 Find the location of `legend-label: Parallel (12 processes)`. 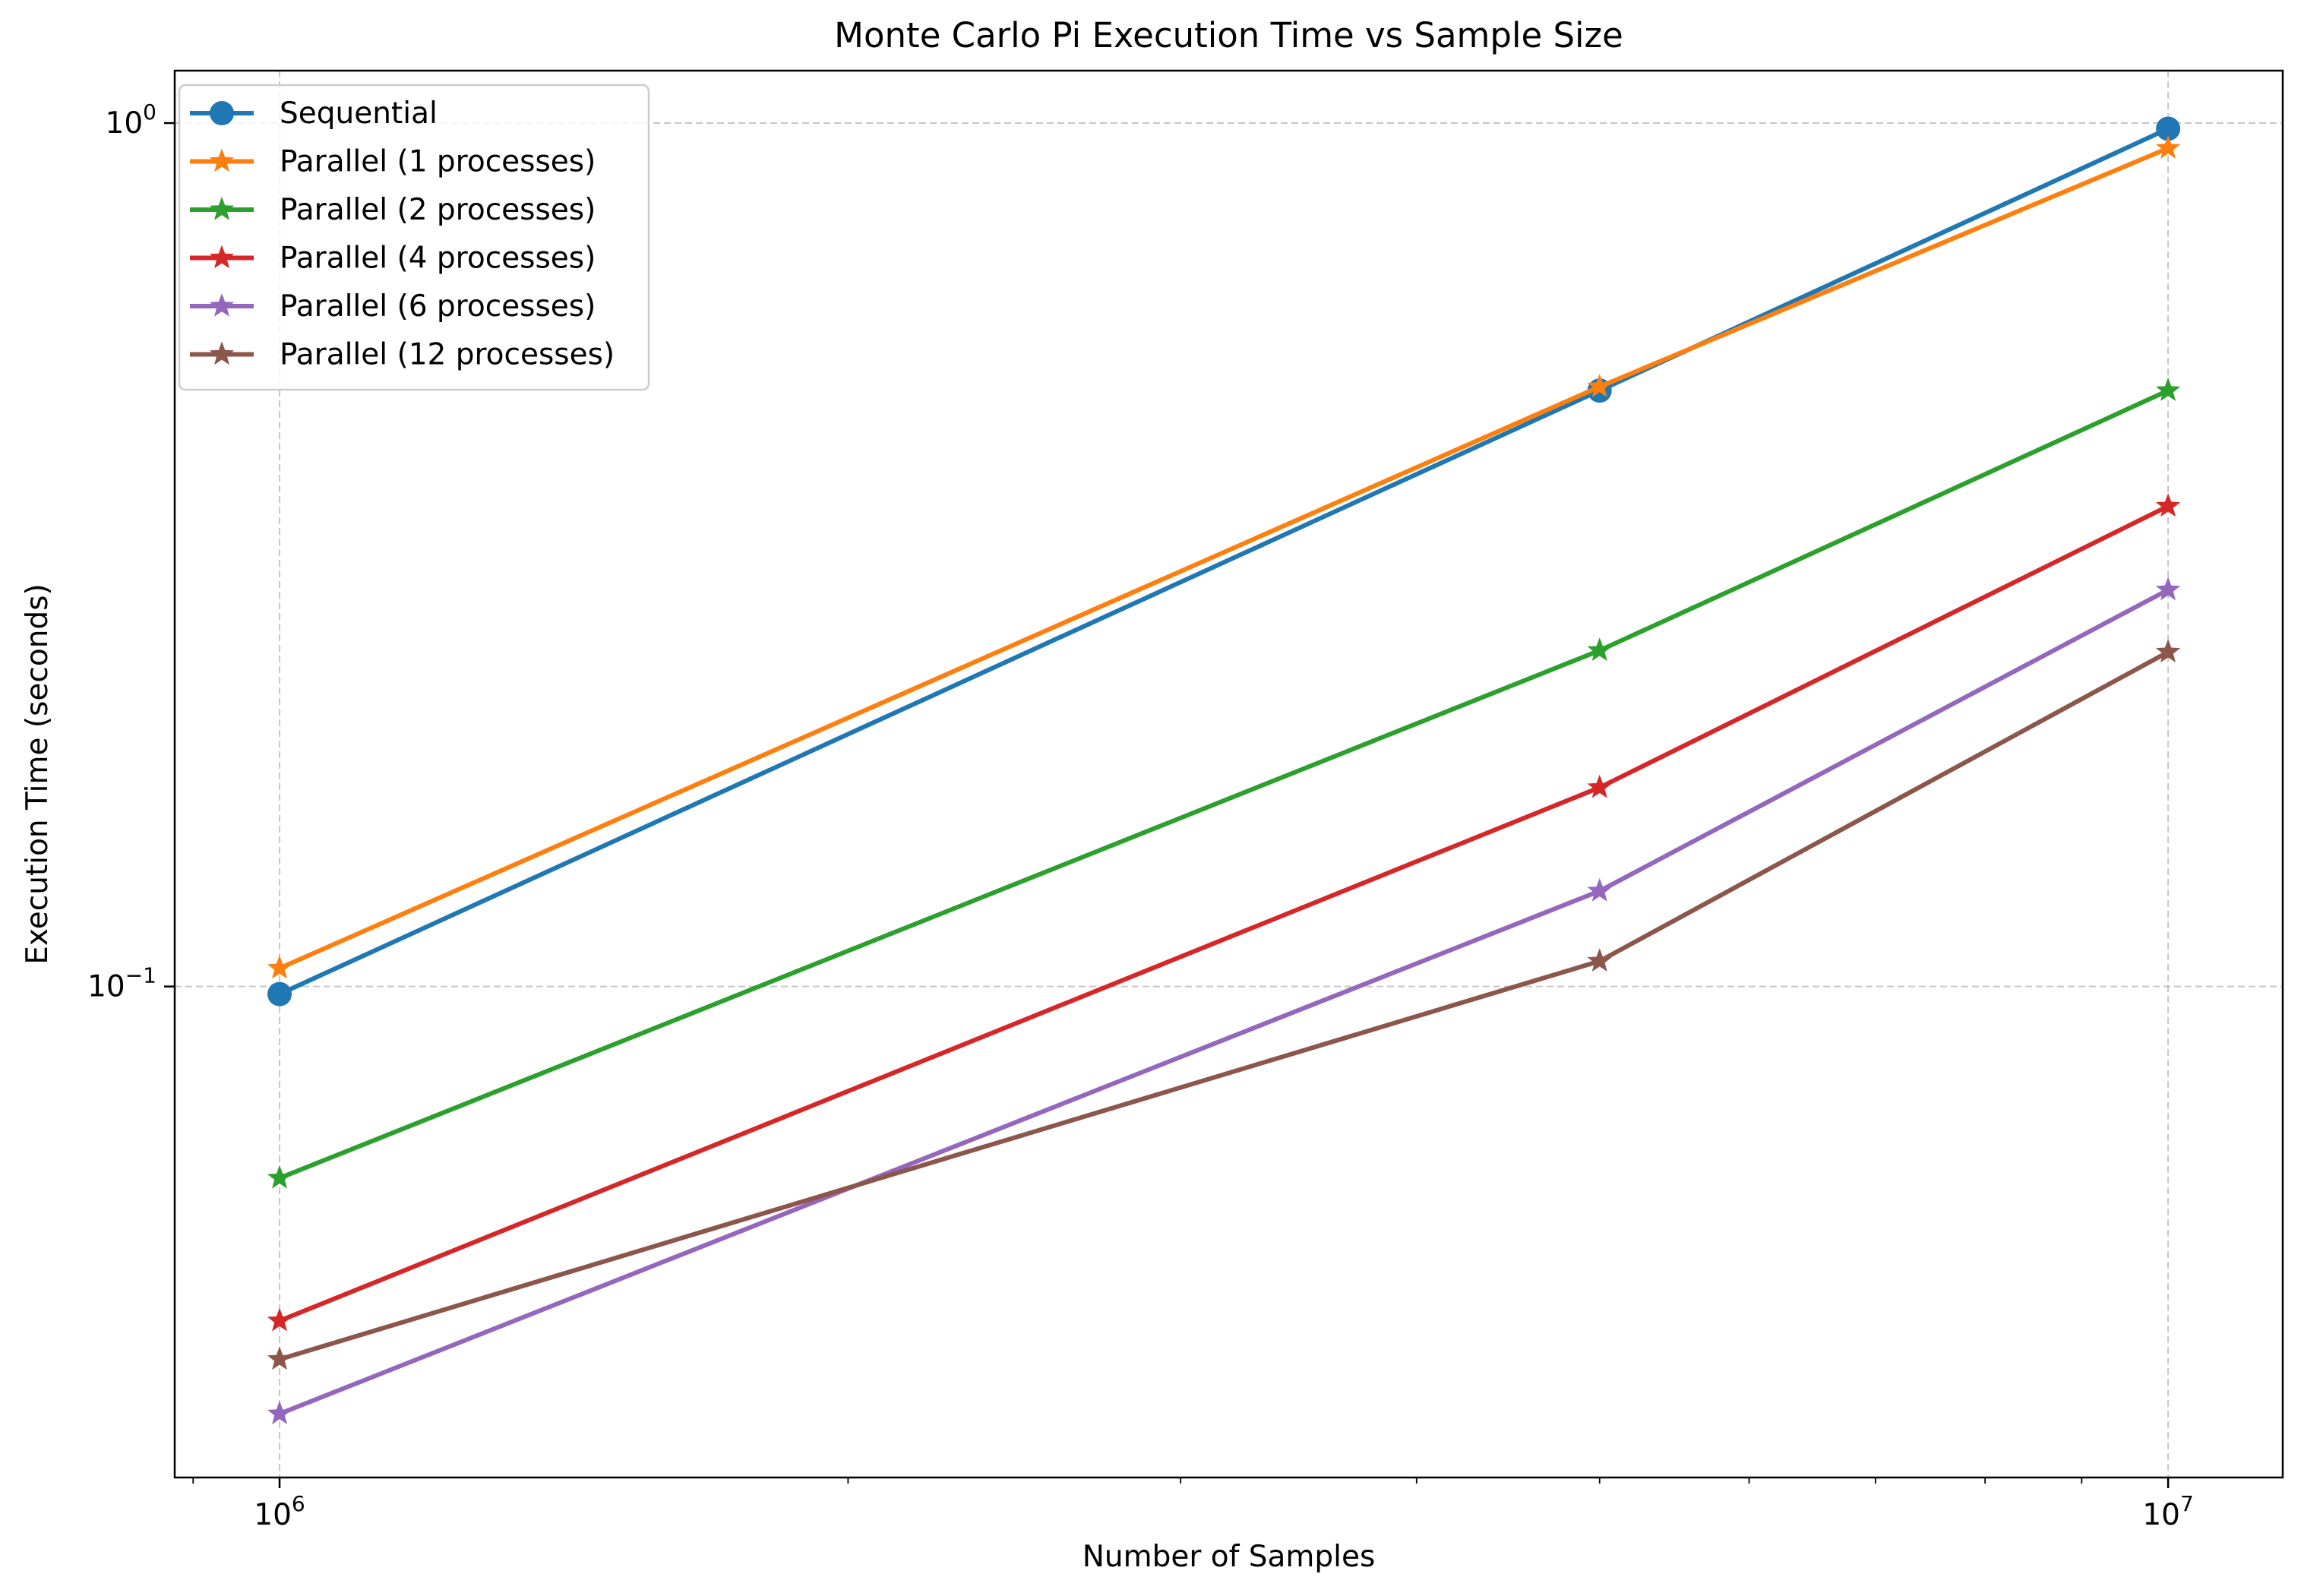

legend-label: Parallel (12 processes) is located at coordinates (447, 355).